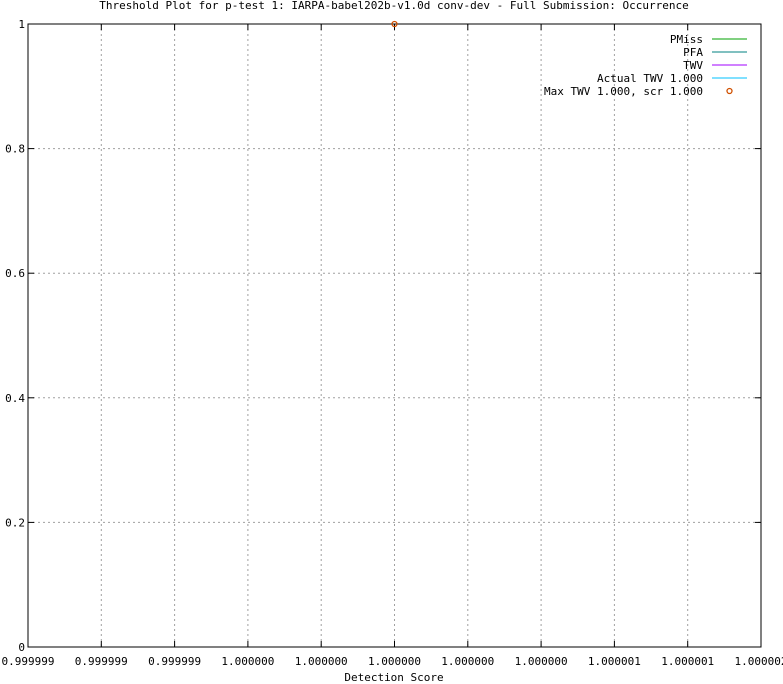 The height and width of the screenshot is (684, 783). What do you see at coordinates (15, 398) in the screenshot?
I see `y-tick-label: 0.4` at bounding box center [15, 398].